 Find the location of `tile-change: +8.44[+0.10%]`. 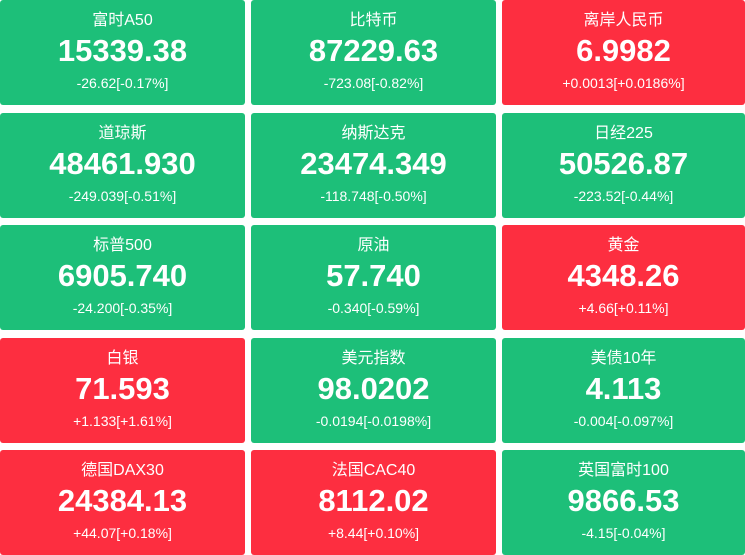

tile-change: +8.44[+0.10%] is located at coordinates (373, 533).